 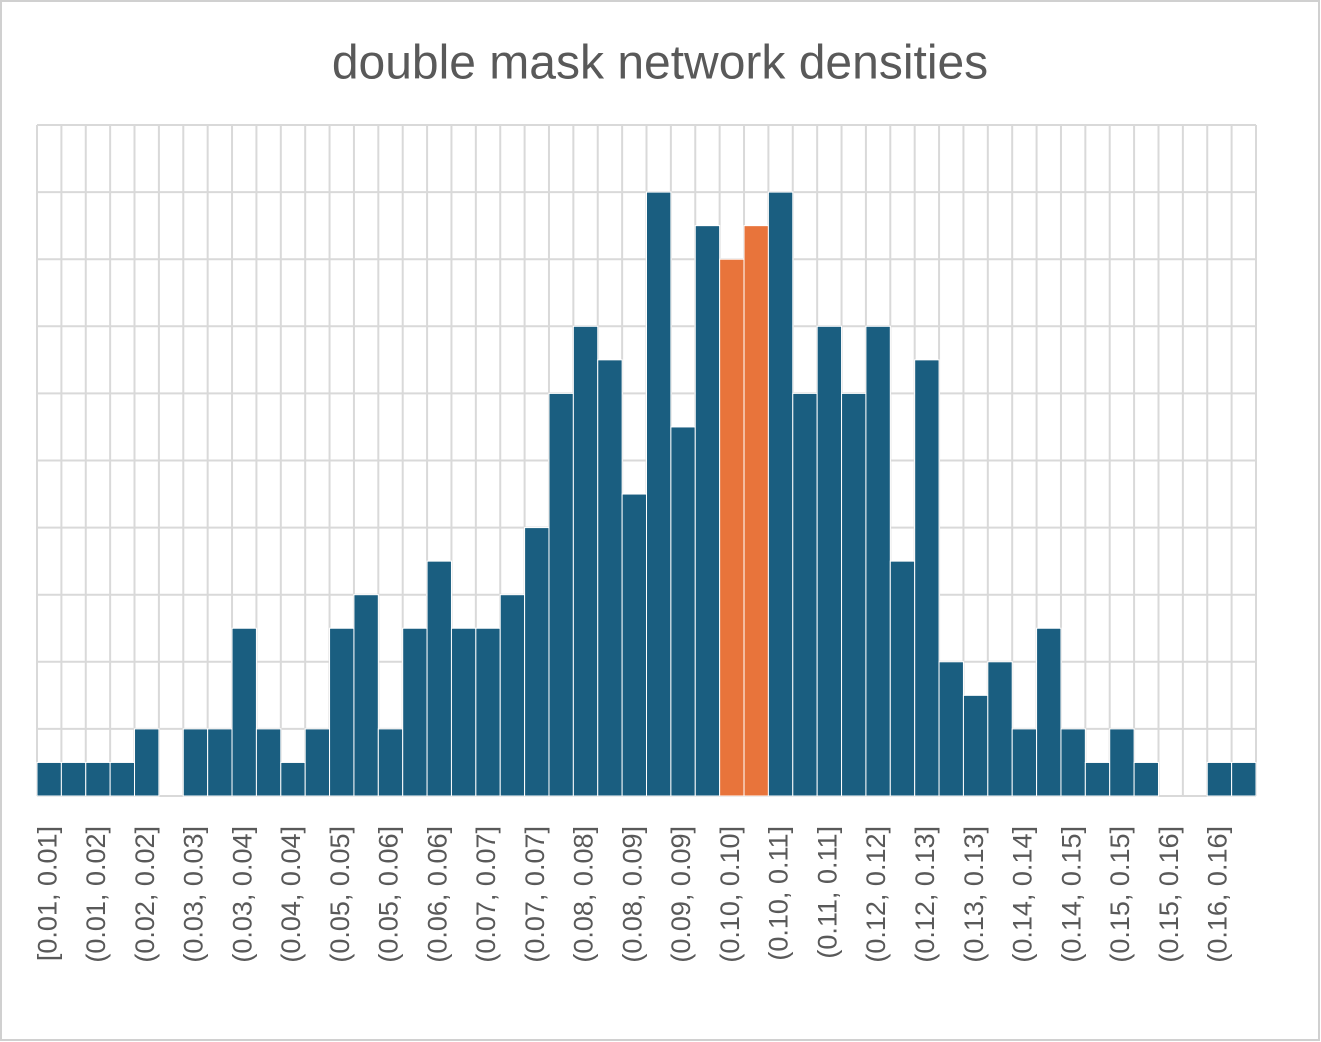 I want to click on chart-title: double mask network densities, so click(x=660, y=63).